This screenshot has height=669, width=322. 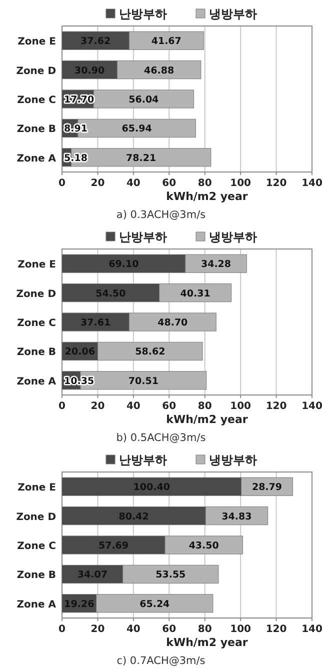 What do you see at coordinates (173, 323) in the screenshot?
I see `data-label: 48.70` at bounding box center [173, 323].